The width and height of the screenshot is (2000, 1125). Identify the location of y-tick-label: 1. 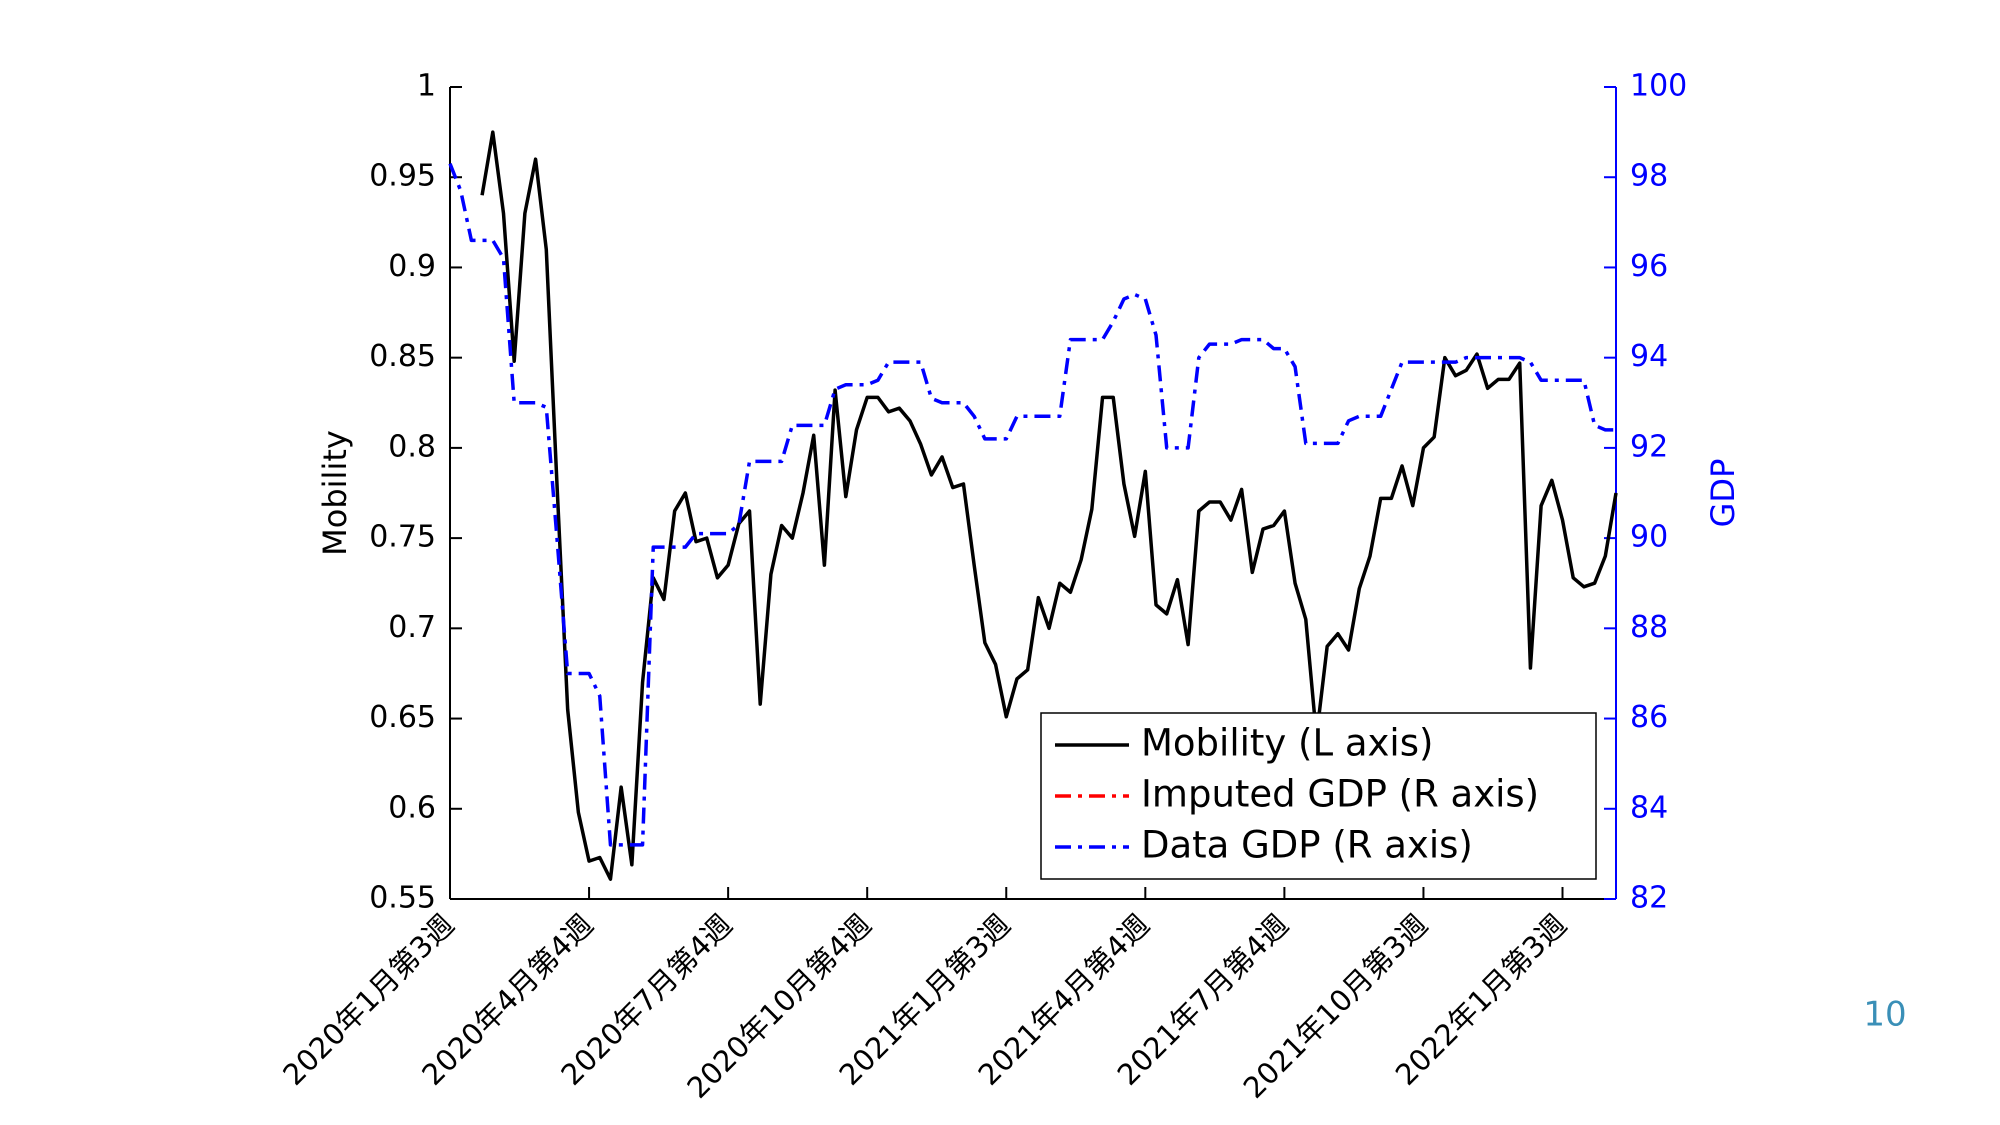
(426, 86).